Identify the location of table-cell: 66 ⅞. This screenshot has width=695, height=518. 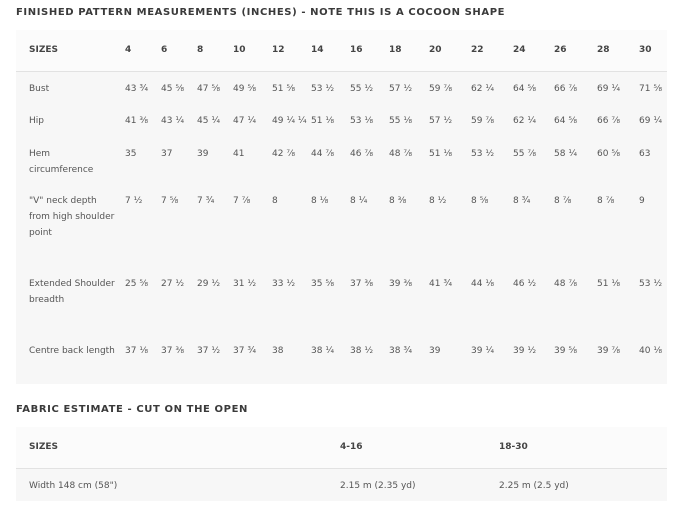
(575, 87).